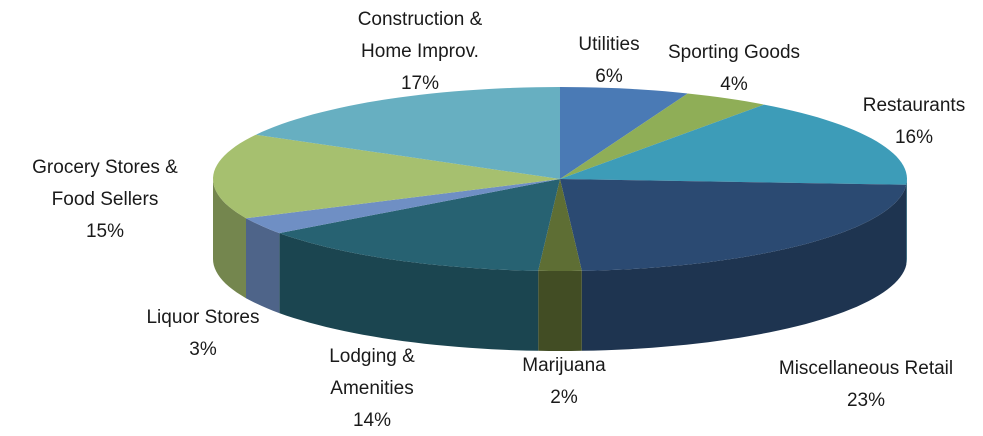 The height and width of the screenshot is (436, 983). What do you see at coordinates (914, 137) in the screenshot?
I see `slice-value-label: 16%` at bounding box center [914, 137].